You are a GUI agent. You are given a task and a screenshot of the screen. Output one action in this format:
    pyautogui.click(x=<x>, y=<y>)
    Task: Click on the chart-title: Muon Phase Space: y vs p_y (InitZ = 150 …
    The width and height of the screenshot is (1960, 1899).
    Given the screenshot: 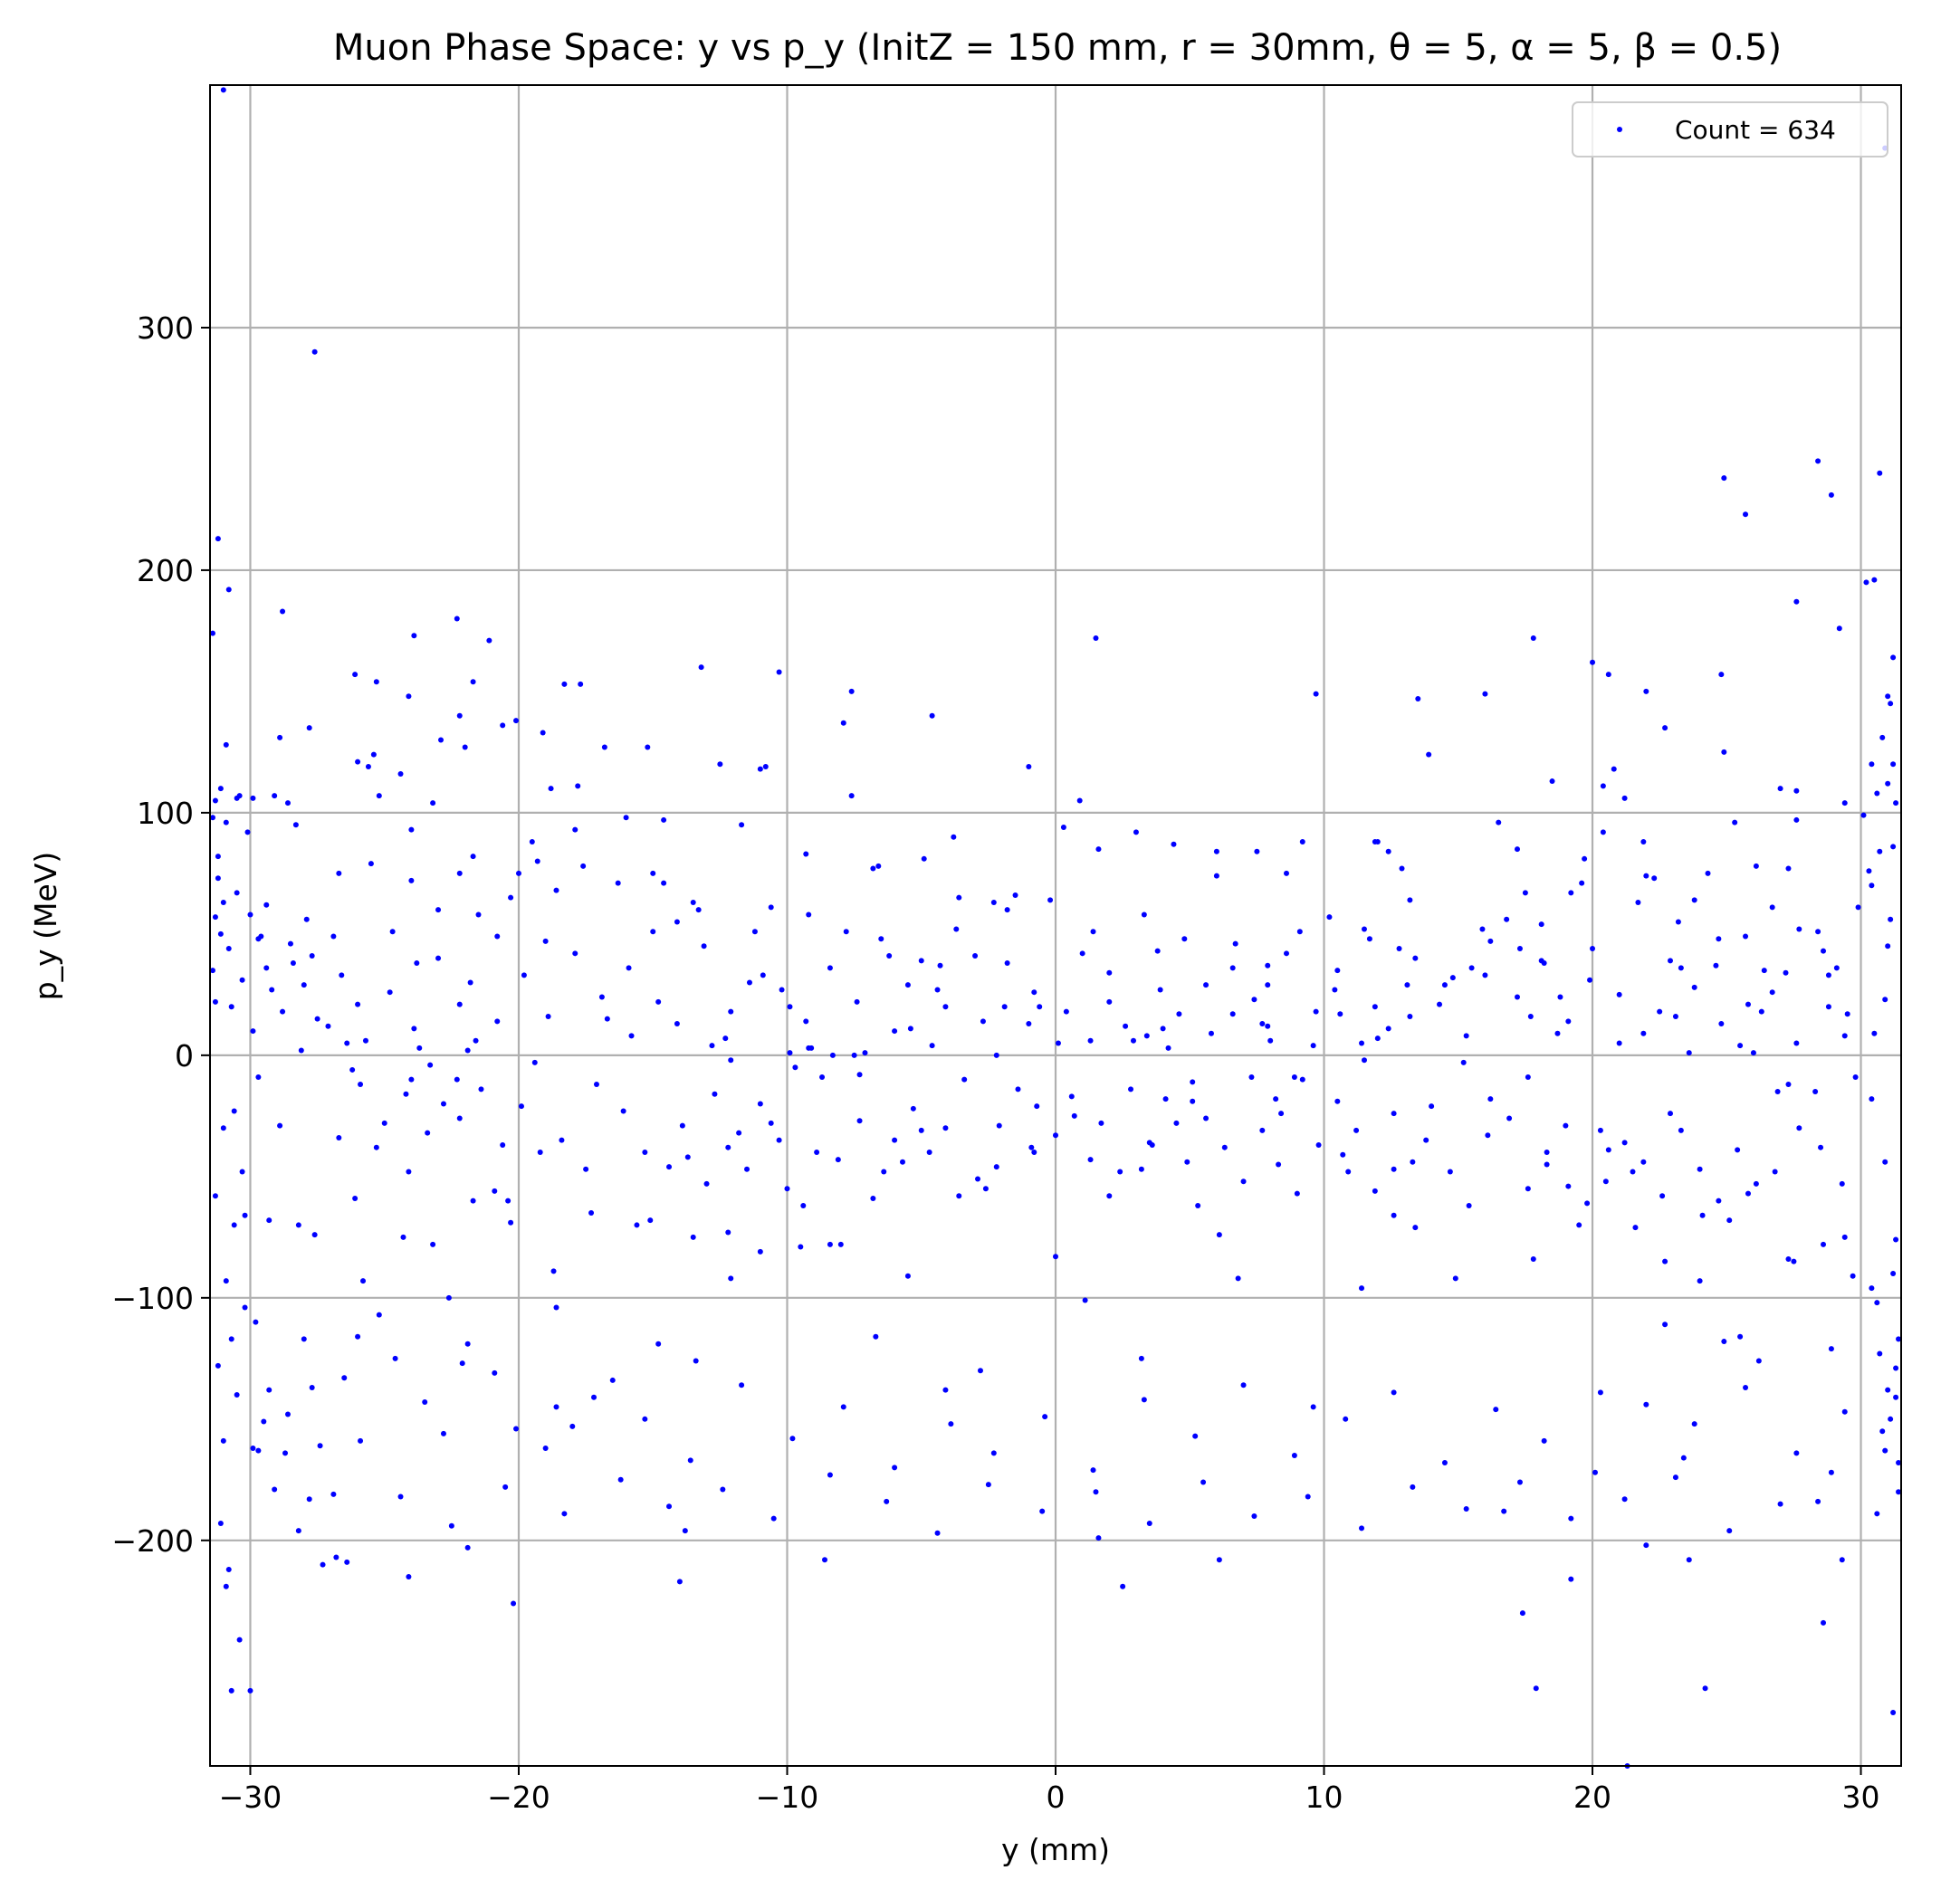 What is the action you would take?
    pyautogui.click(x=1057, y=48)
    